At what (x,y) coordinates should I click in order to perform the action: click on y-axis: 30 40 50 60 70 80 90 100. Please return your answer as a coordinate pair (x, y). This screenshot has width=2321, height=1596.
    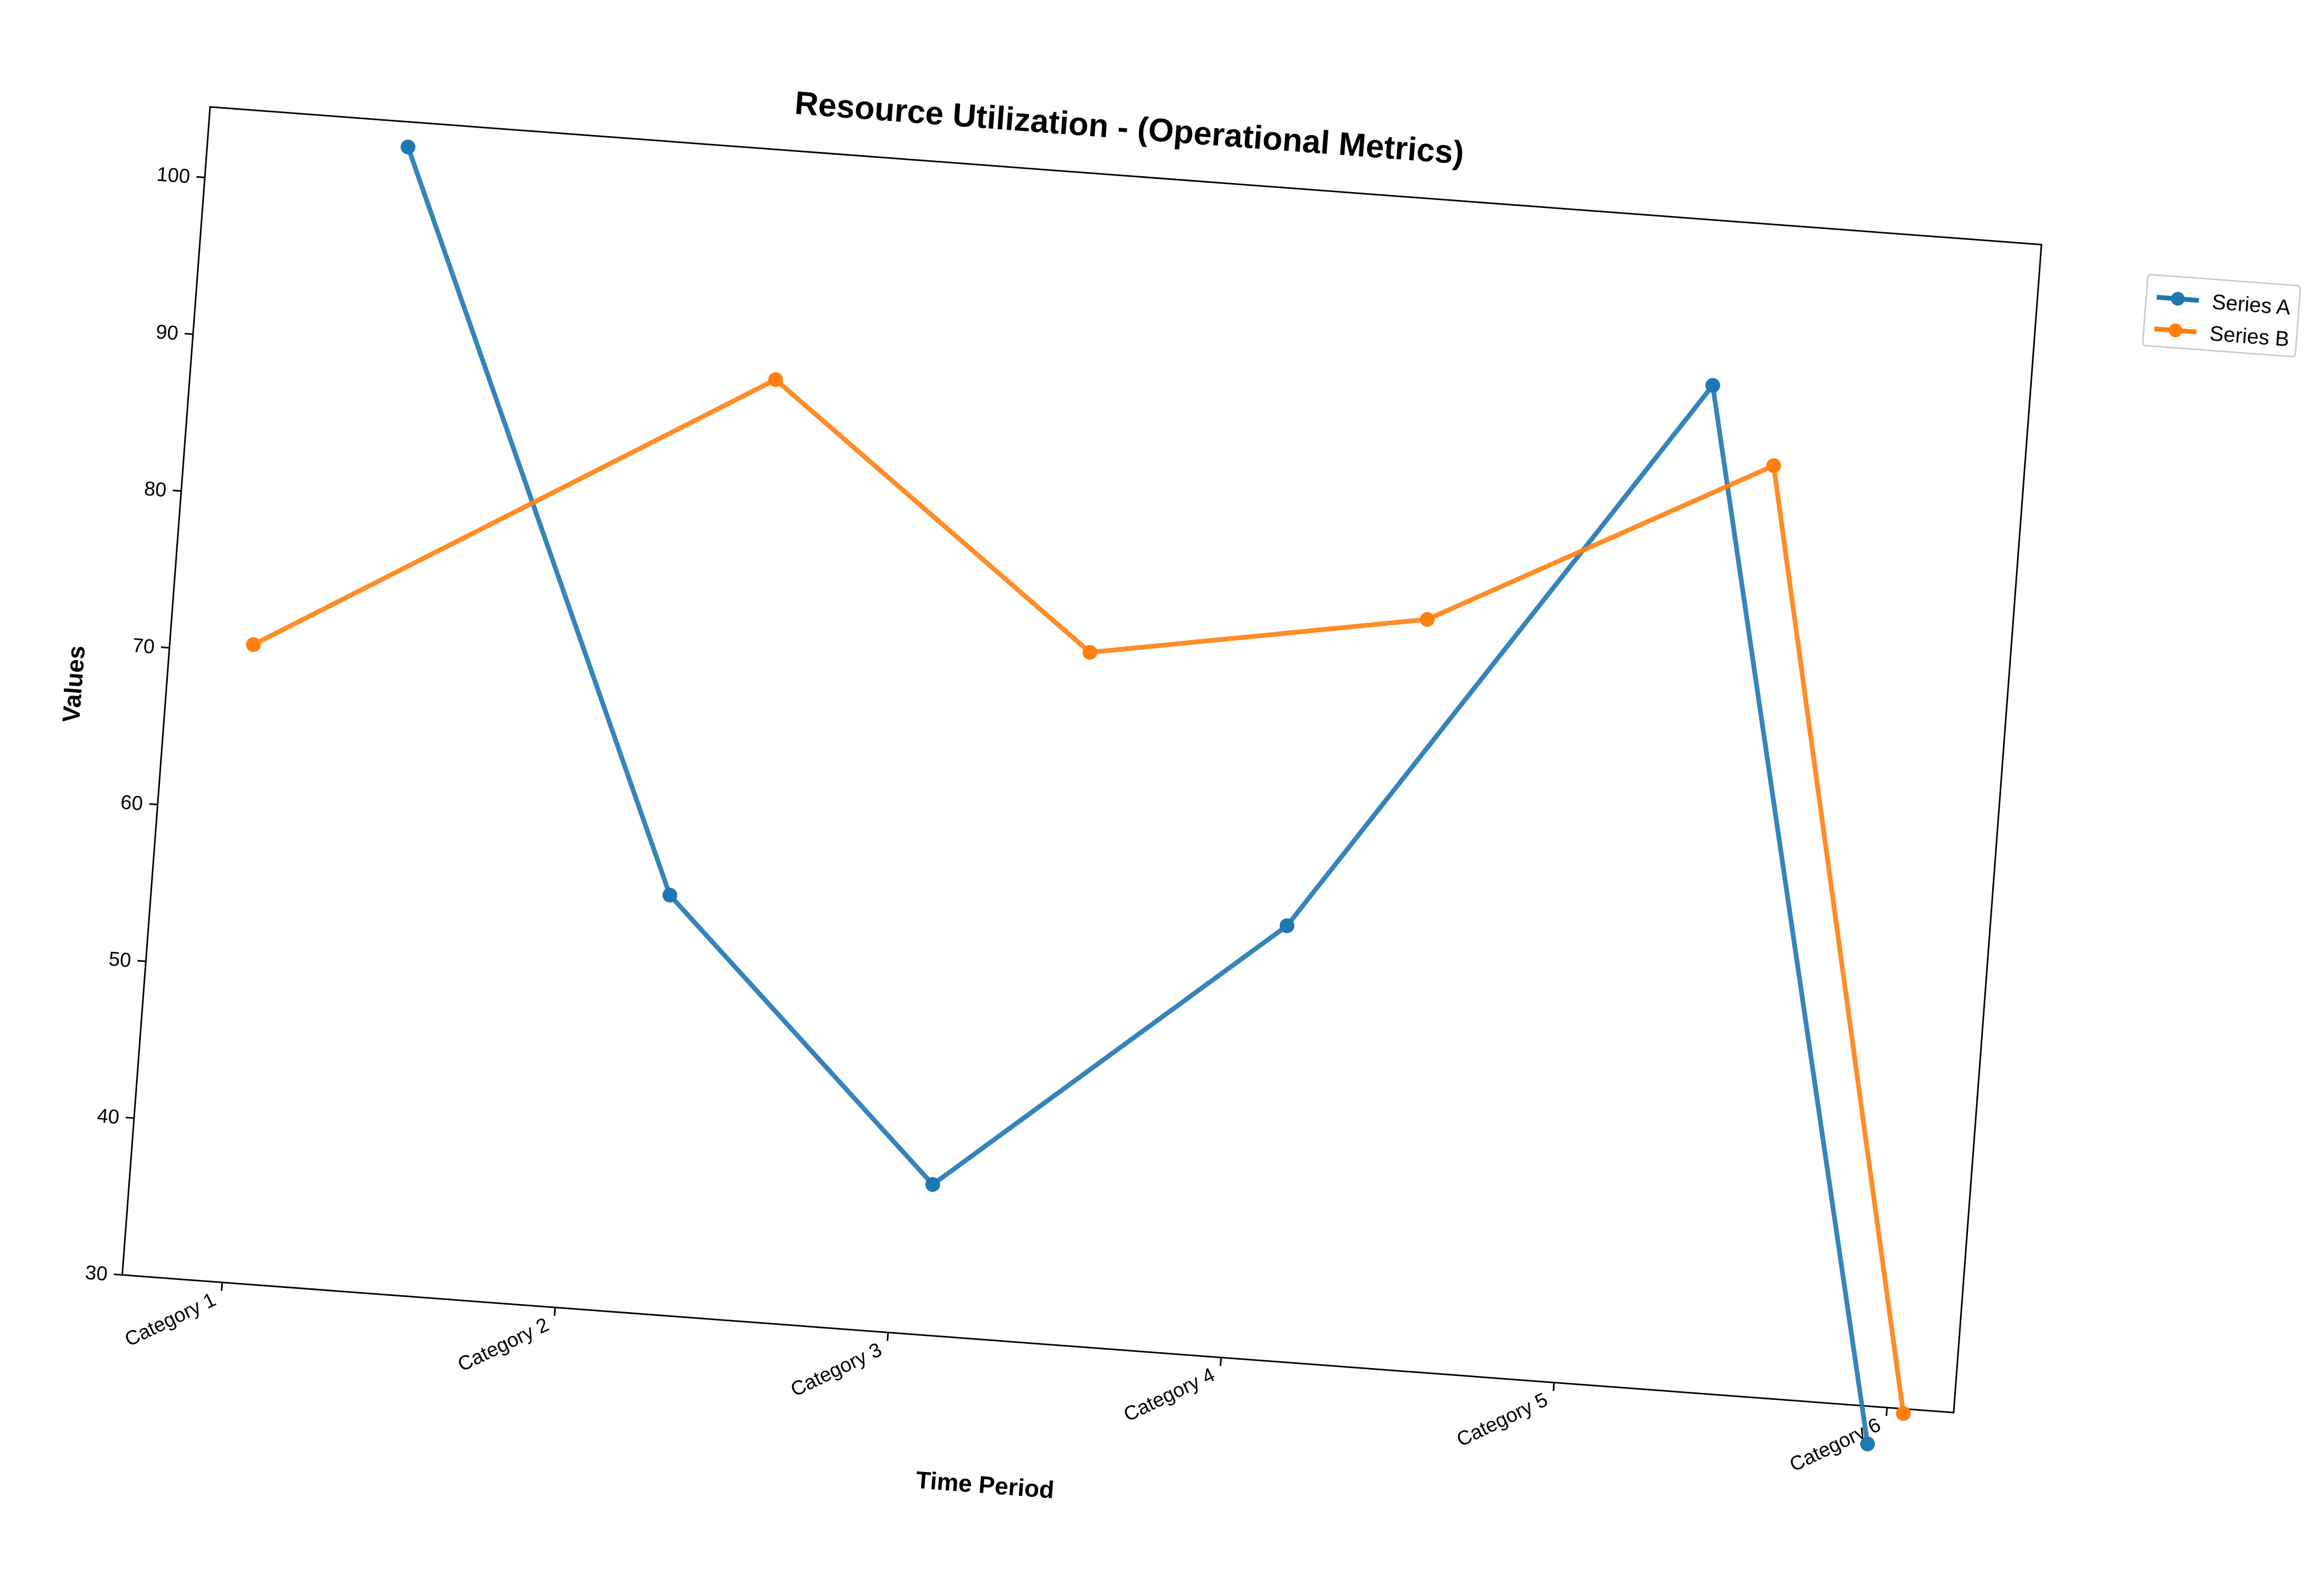
    Looking at the image, I should click on (145, 724).